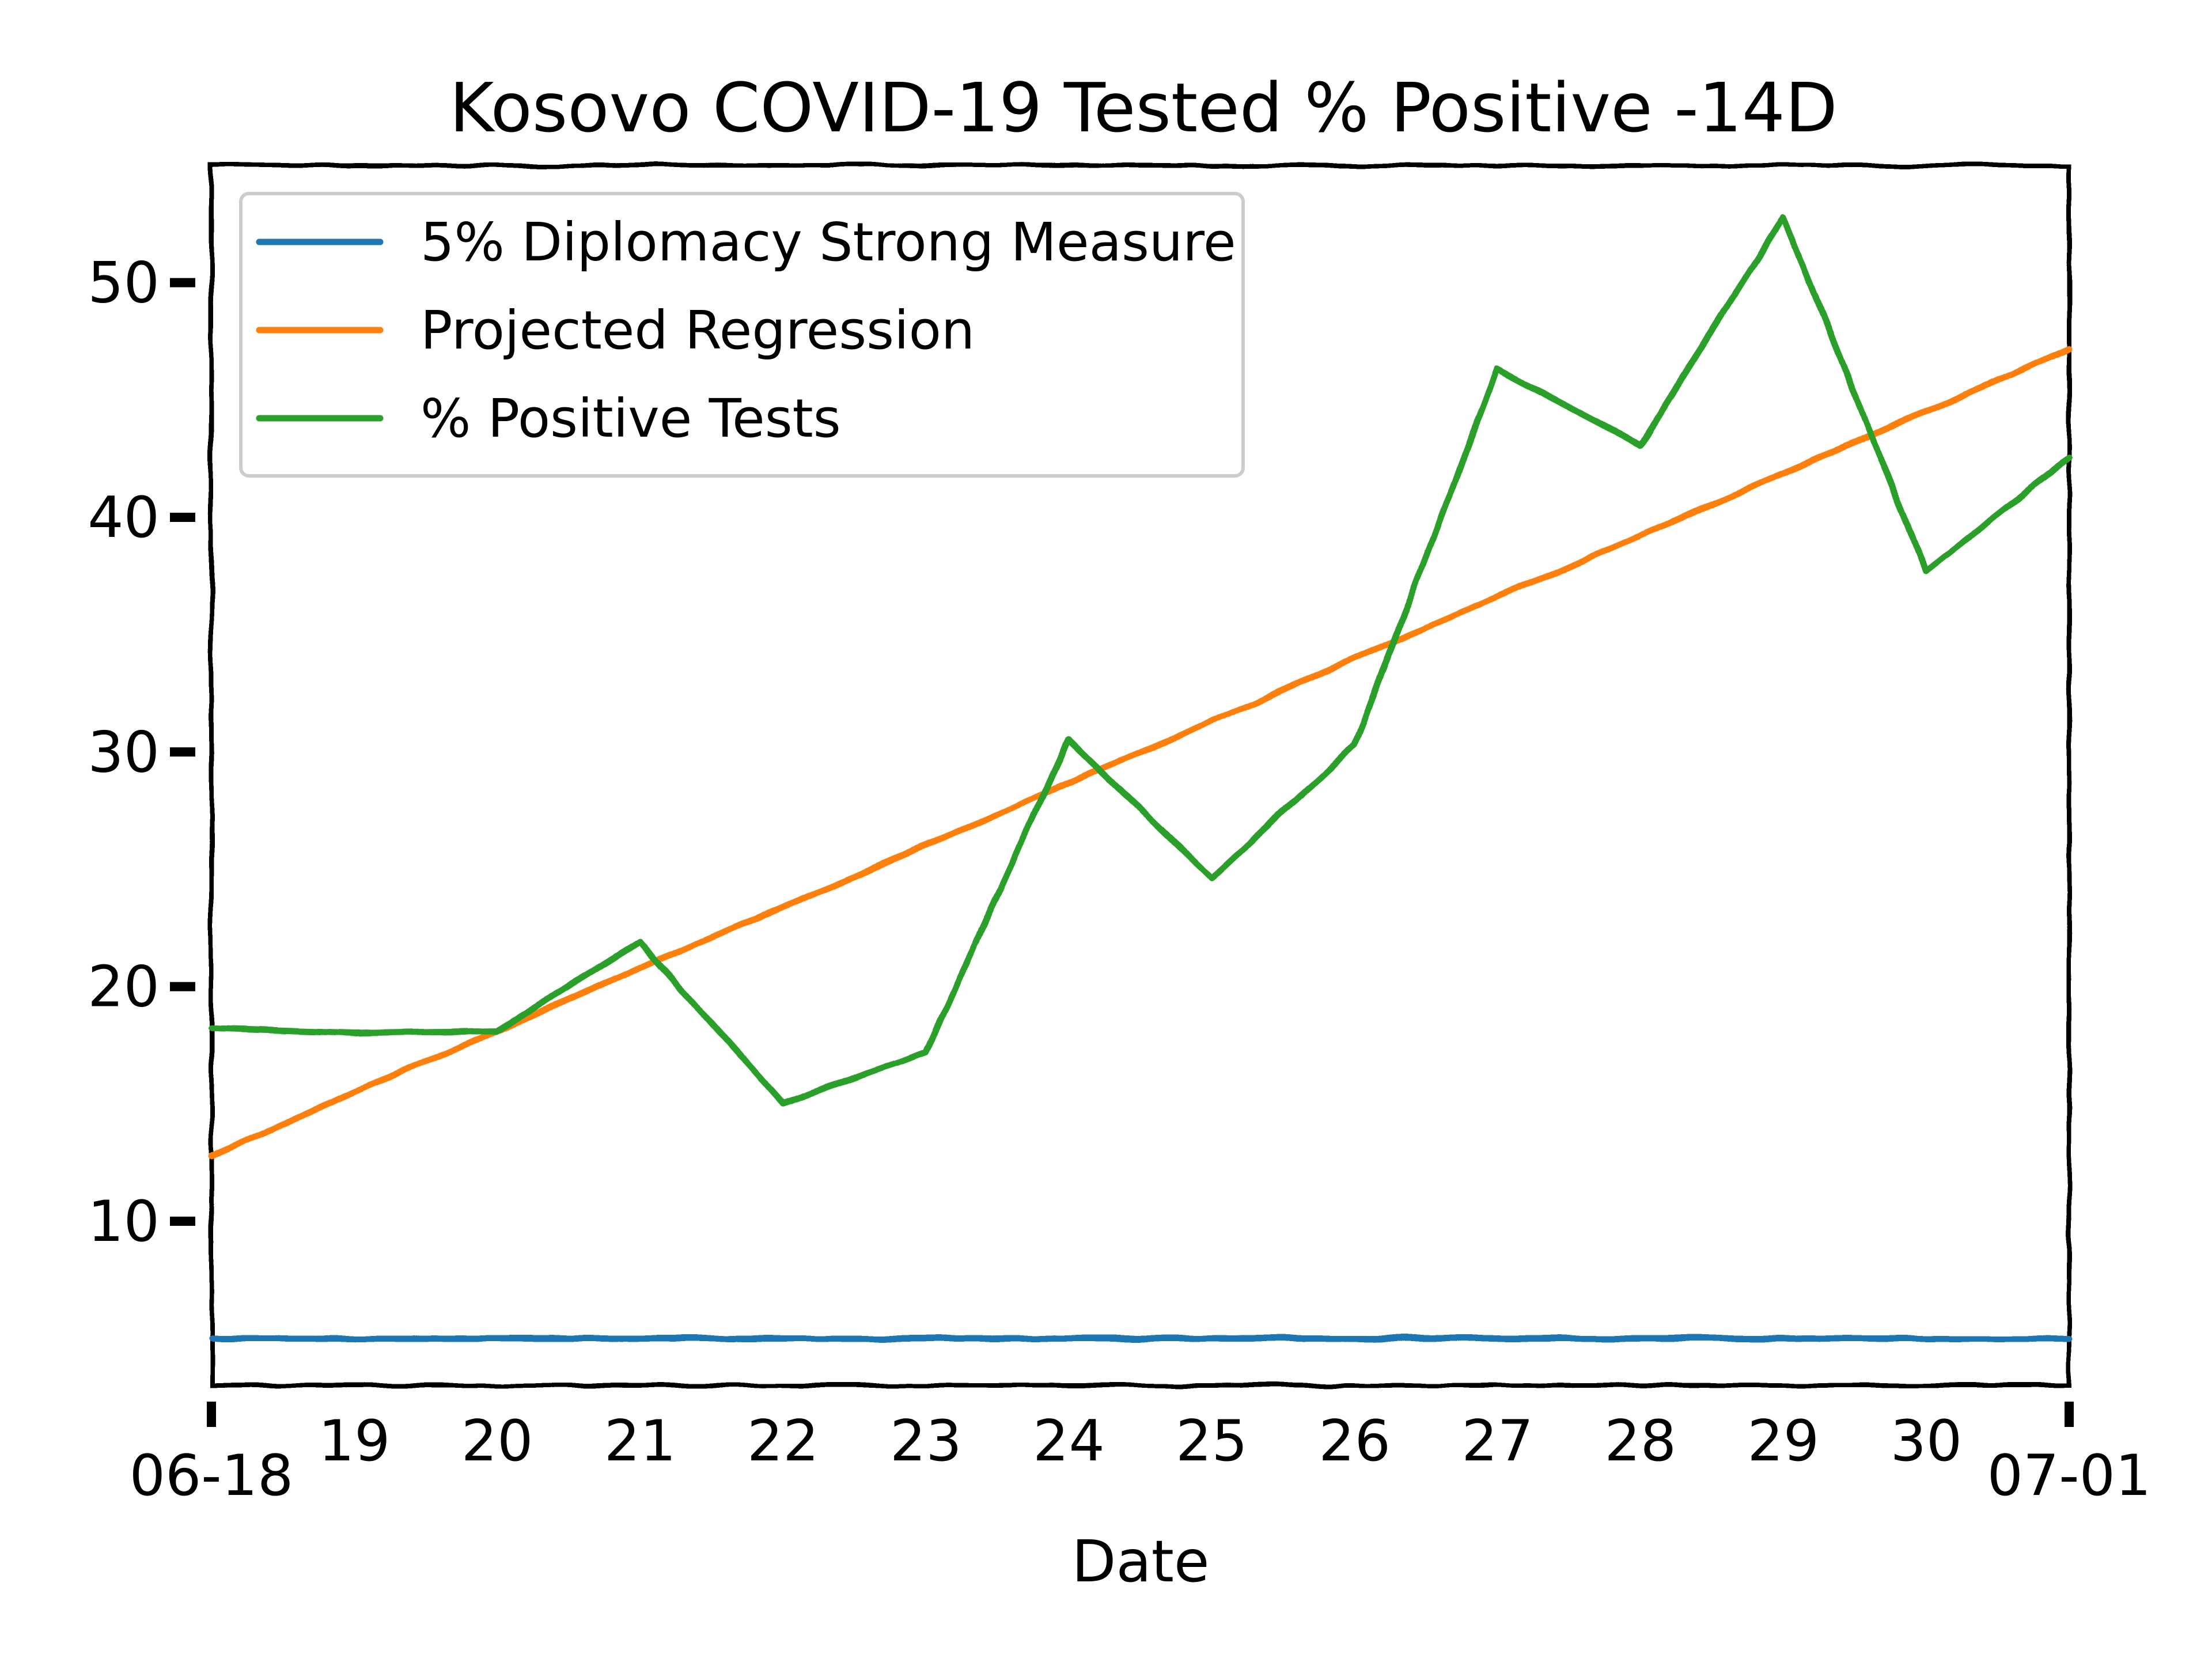  Describe the element at coordinates (497, 1441) in the screenshot. I see `x-tick-label: 20` at that location.